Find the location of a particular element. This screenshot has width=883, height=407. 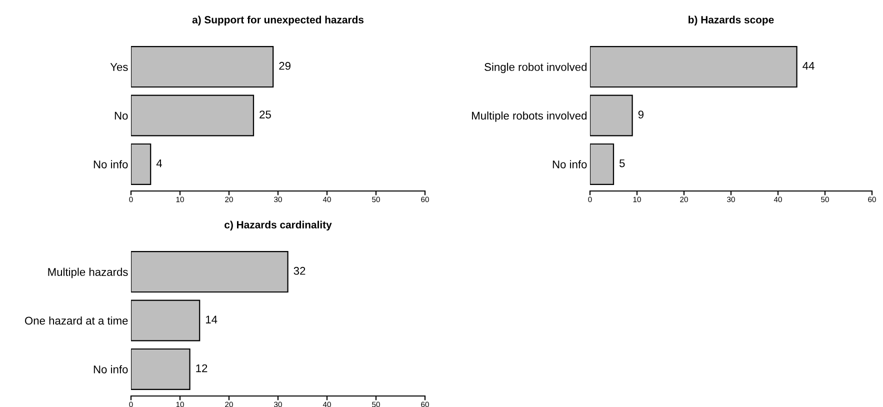

data-label: 32 is located at coordinates (300, 270).